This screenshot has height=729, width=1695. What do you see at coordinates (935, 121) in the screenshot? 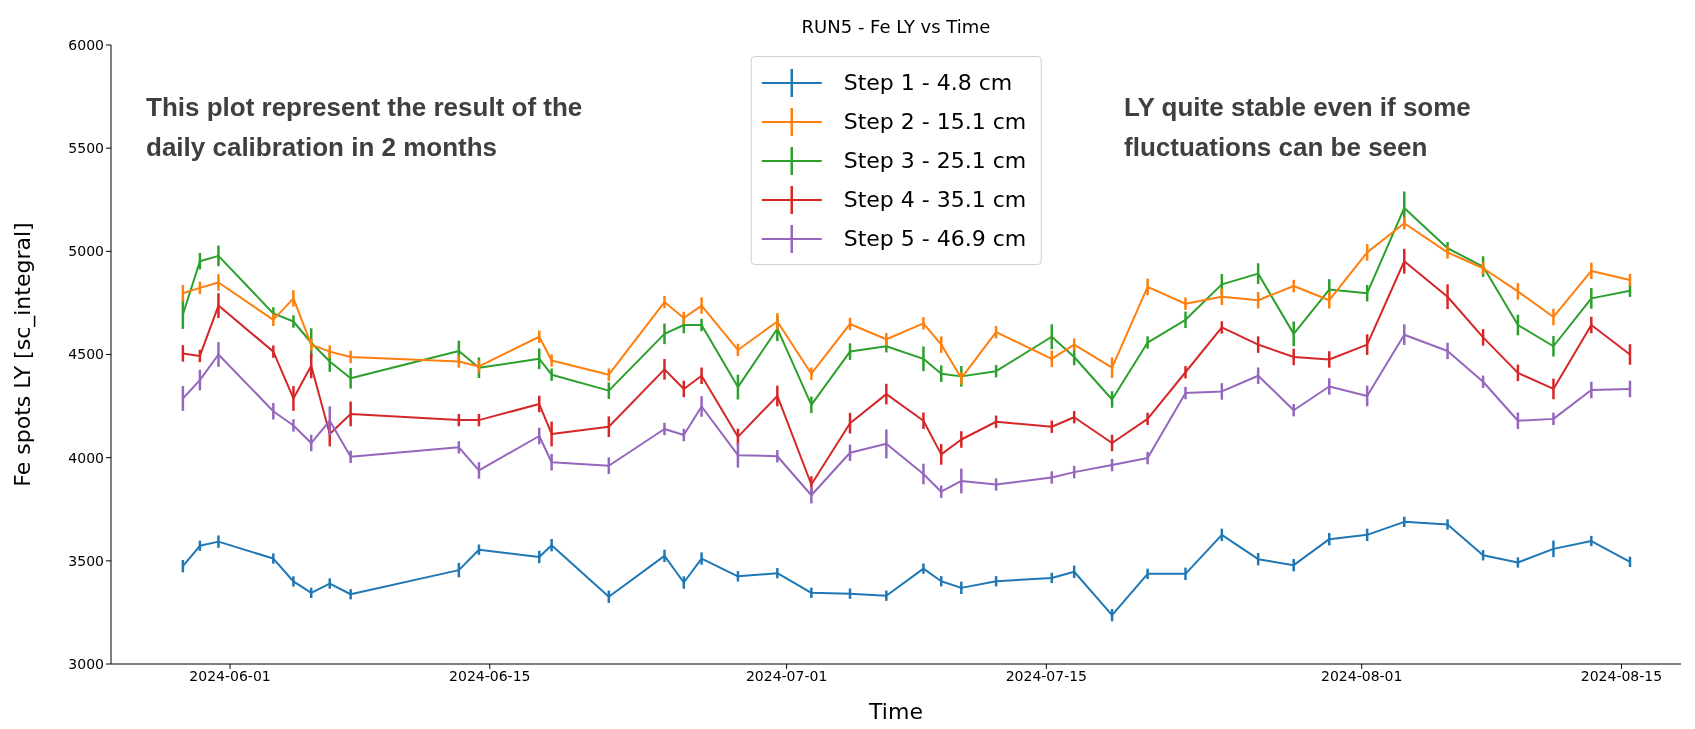
I see `legend-label: Step 2 - 15.1 cm` at bounding box center [935, 121].